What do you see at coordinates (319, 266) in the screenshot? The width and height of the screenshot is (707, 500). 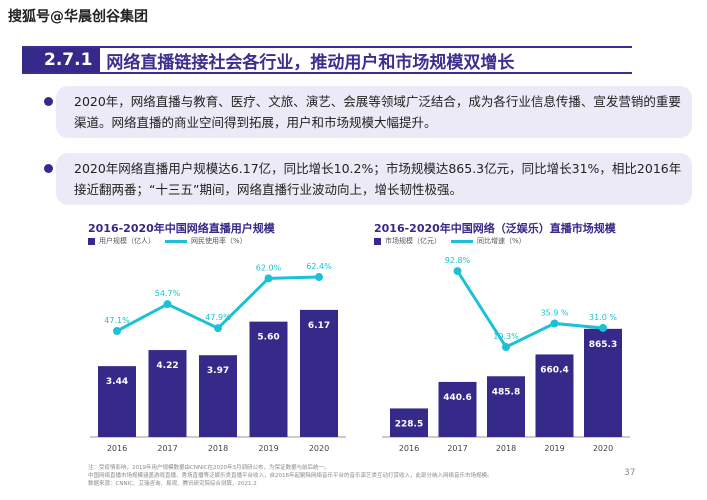 I see `line-label: 62.4%` at bounding box center [319, 266].